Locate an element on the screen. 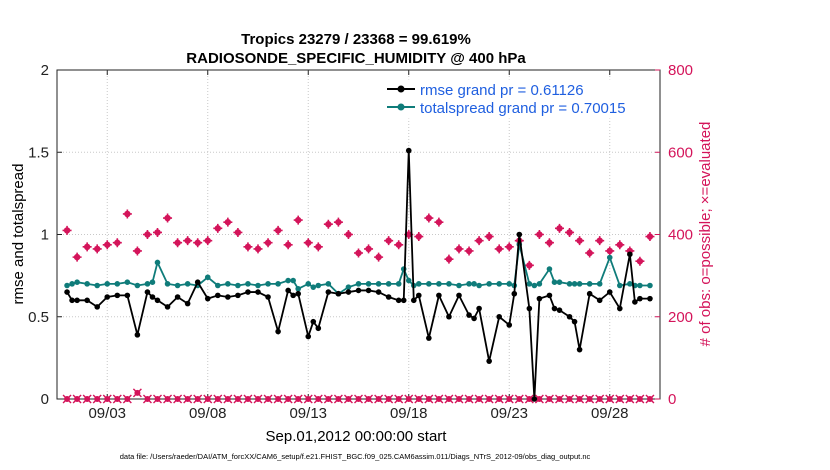  x-tick-label: 09/03 is located at coordinates (107, 413).